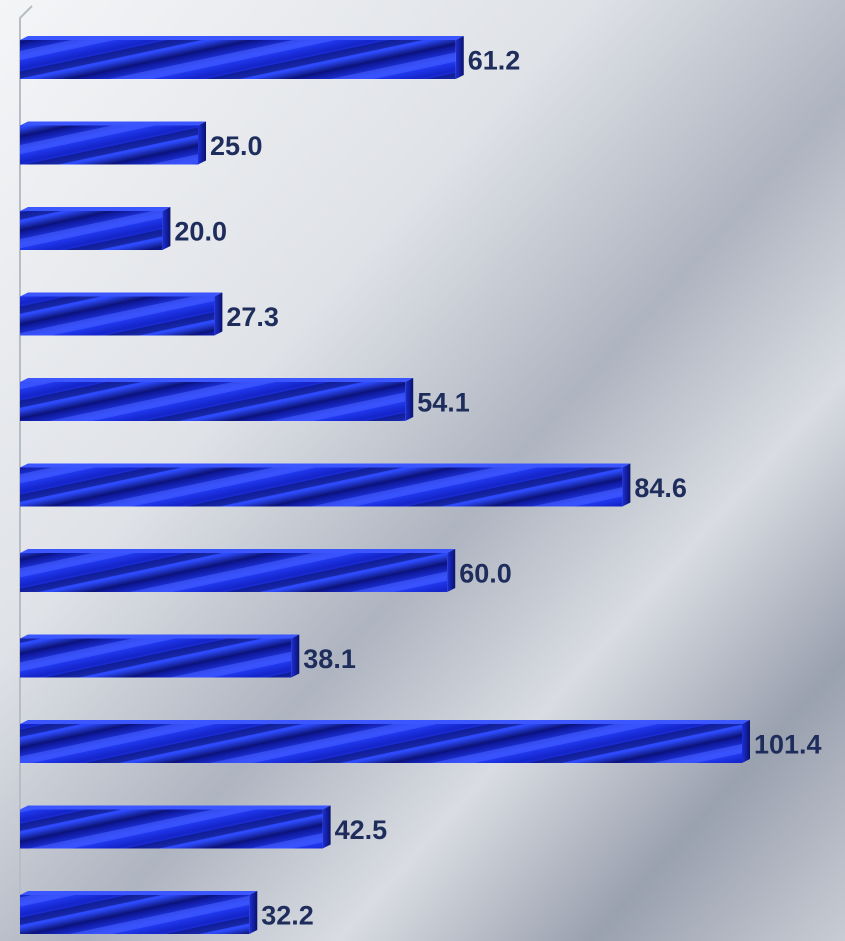  Describe the element at coordinates (443, 403) in the screenshot. I see `bar-value-label: 54.1` at that location.